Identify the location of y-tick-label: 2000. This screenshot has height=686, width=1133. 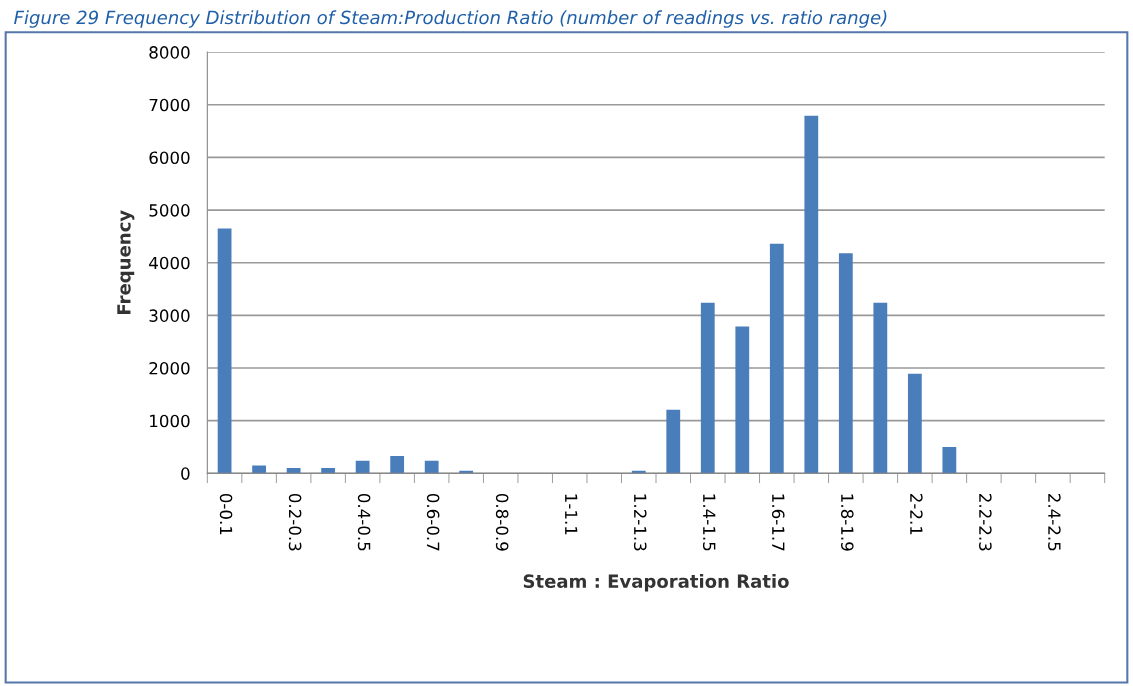
(169, 368).